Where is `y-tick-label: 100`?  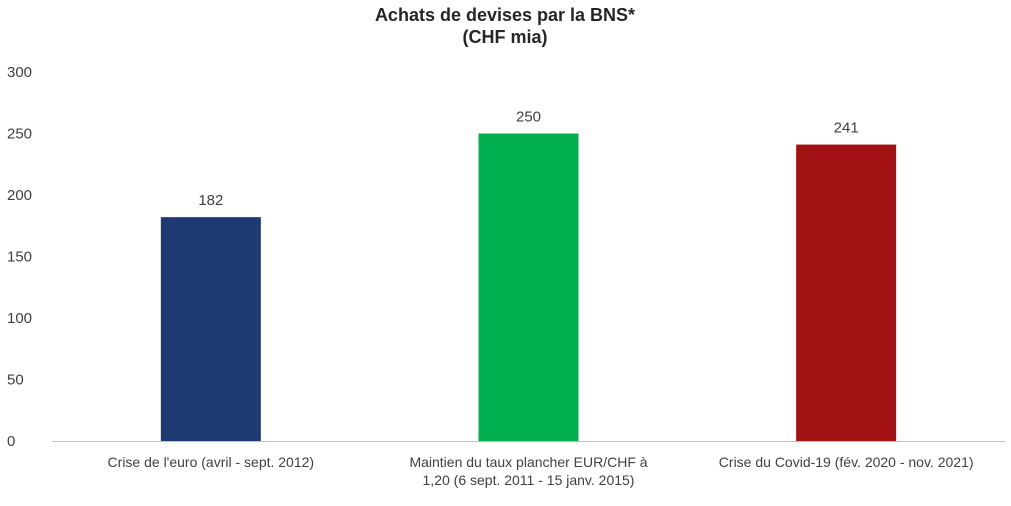
y-tick-label: 100 is located at coordinates (19, 318).